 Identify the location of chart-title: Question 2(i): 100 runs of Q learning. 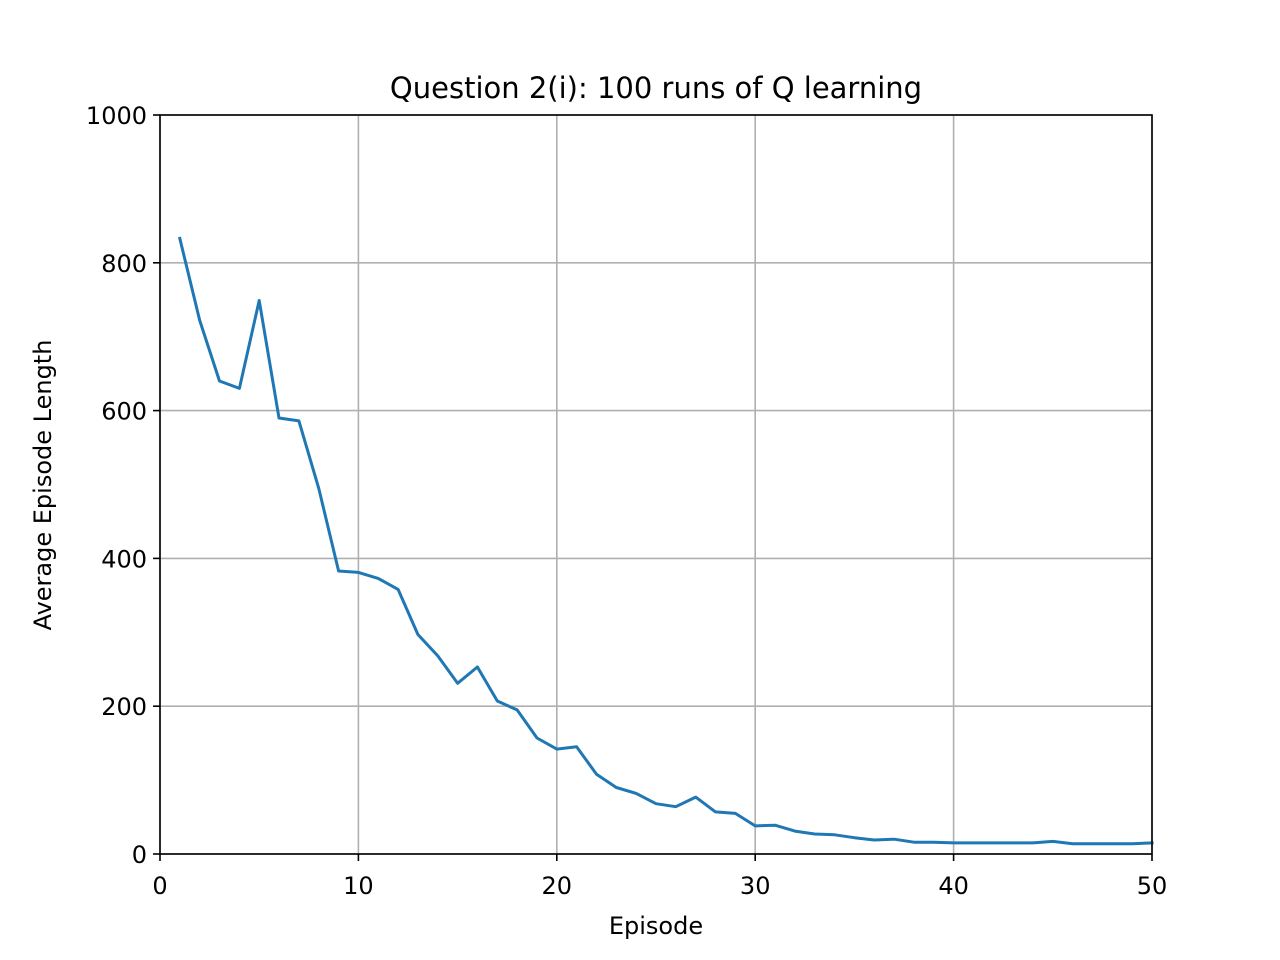
(656, 88).